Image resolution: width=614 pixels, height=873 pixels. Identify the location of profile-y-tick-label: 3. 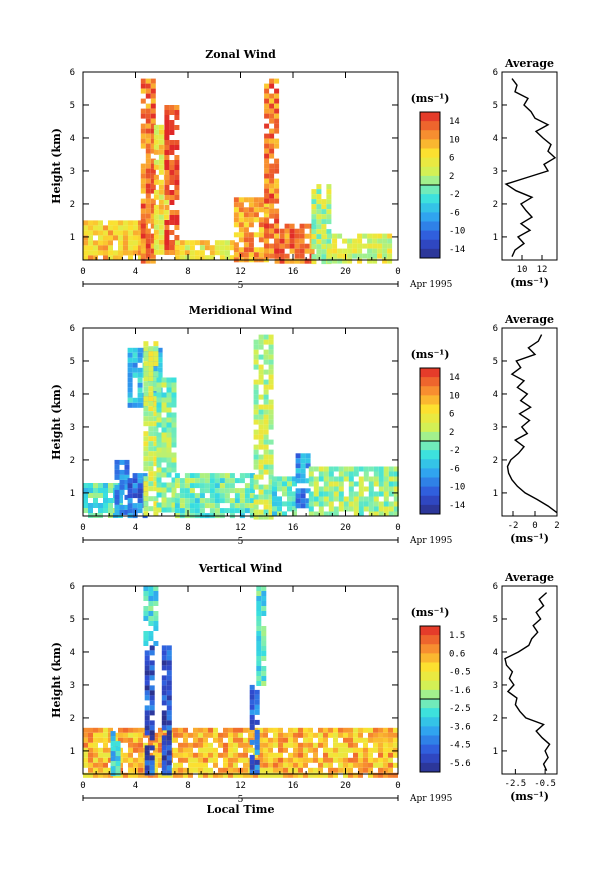
(495, 172).